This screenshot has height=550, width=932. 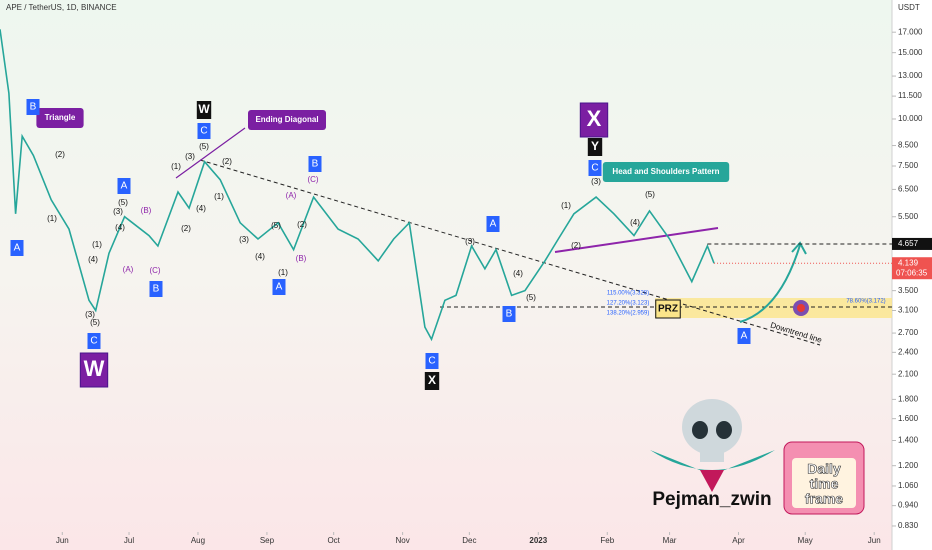 I want to click on neckline, so click(x=636, y=240).